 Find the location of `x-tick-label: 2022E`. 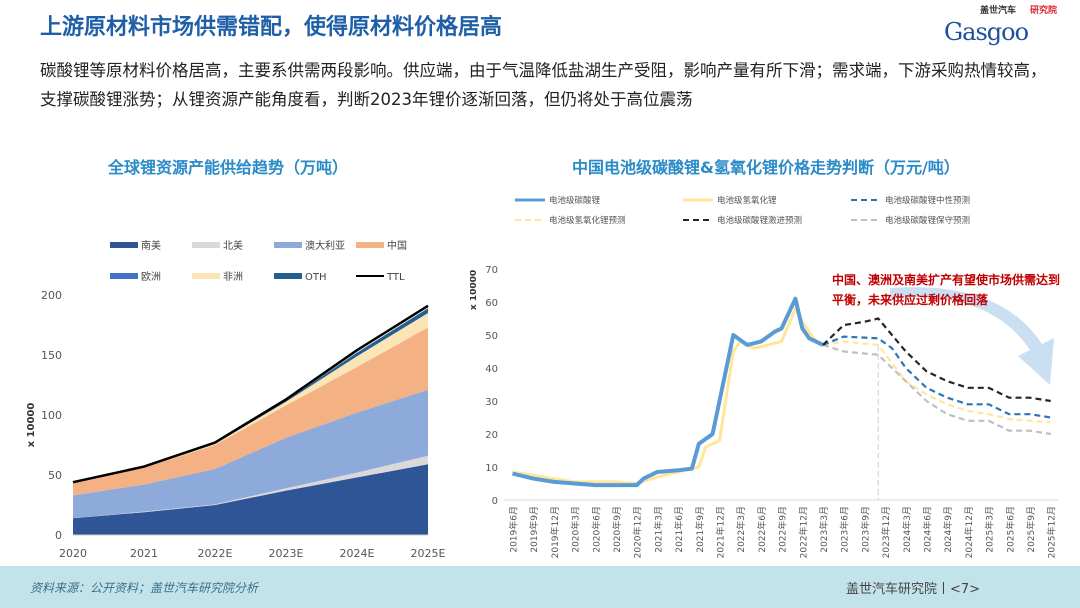

x-tick-label: 2022E is located at coordinates (215, 553).